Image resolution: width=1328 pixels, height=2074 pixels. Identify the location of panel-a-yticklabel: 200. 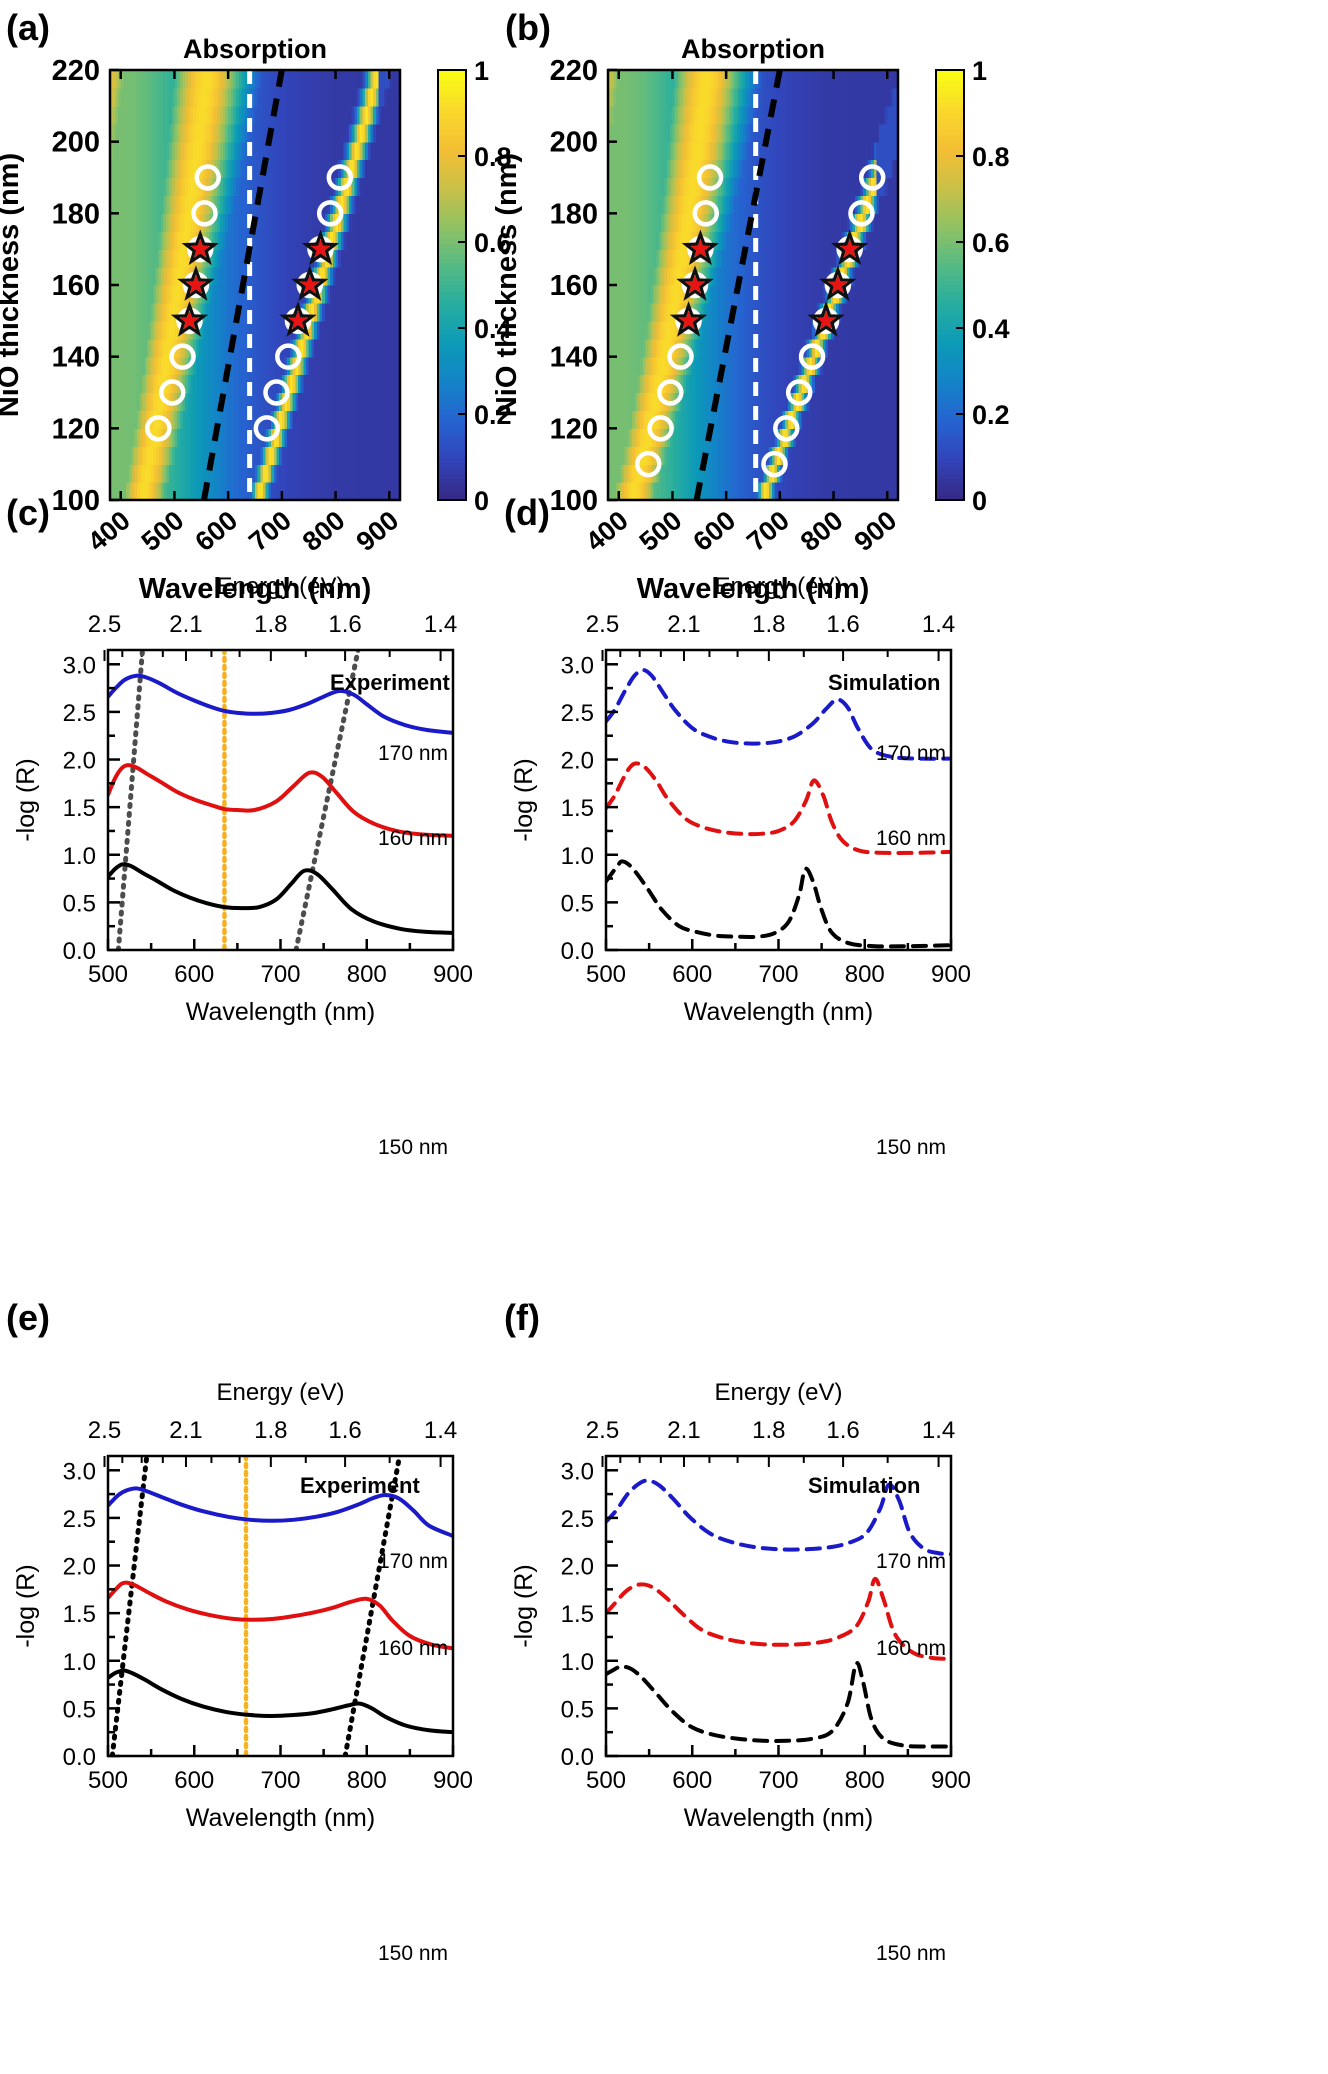
(76, 143).